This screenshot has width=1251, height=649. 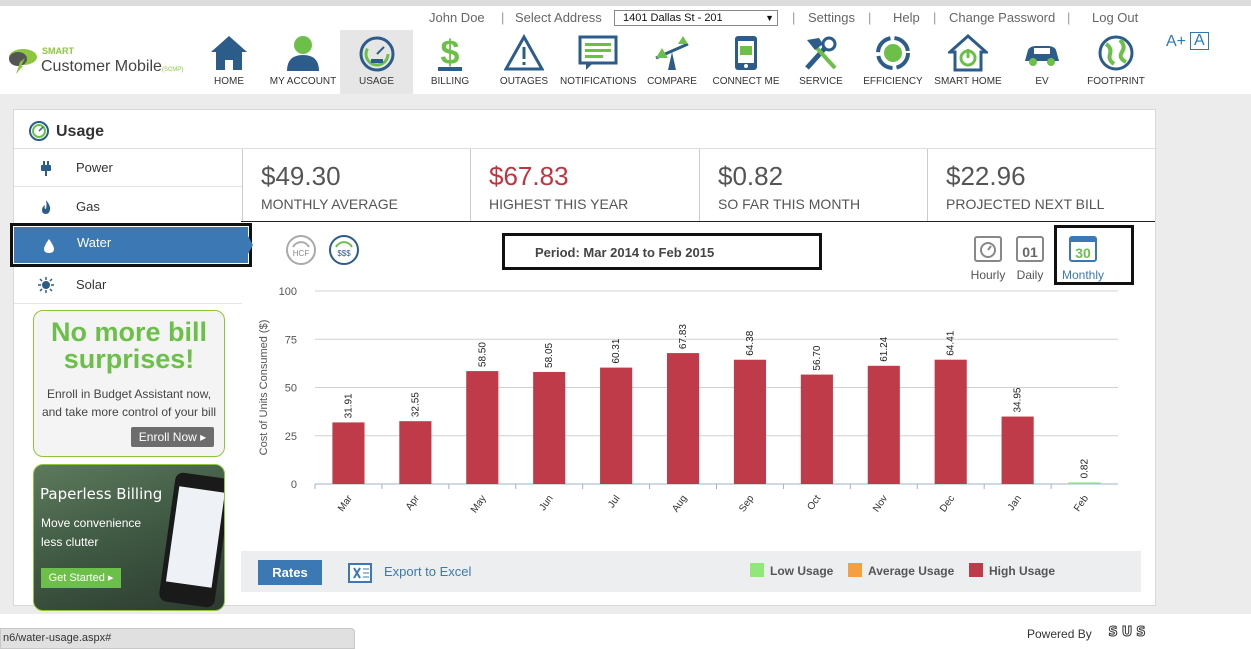 I want to click on enroll-now-button: Enroll Now ▸, so click(x=172, y=437).